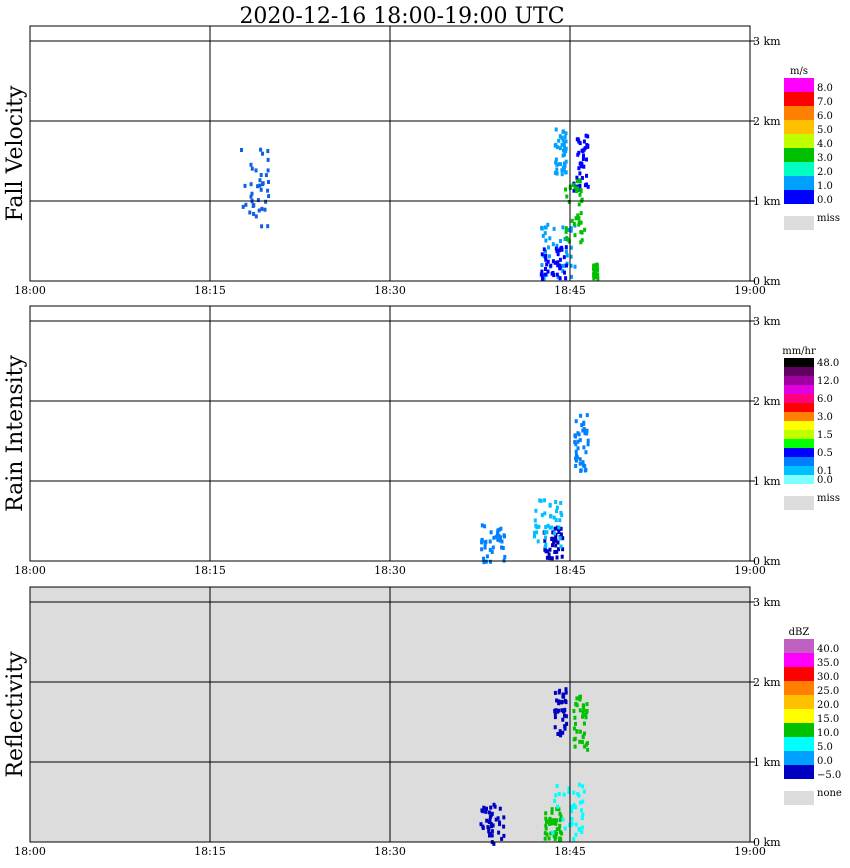 This screenshot has width=850, height=868. Describe the element at coordinates (825, 471) in the screenshot. I see `colorbar-label: 0.1` at that location.